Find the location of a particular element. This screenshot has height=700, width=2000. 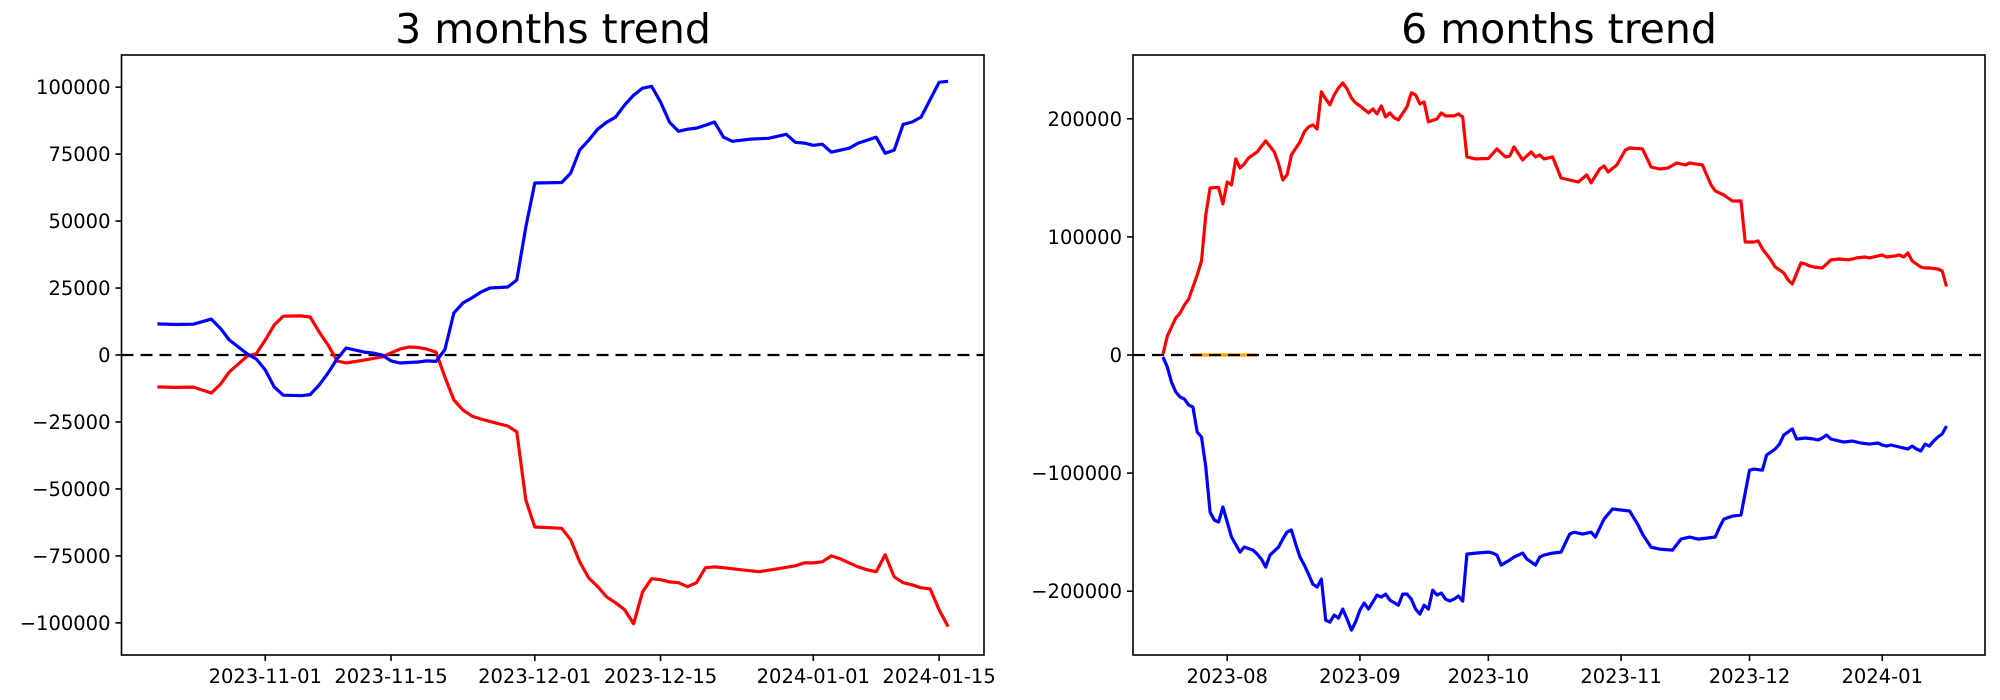

x-tick-label: 2023-10 is located at coordinates (1488, 676).